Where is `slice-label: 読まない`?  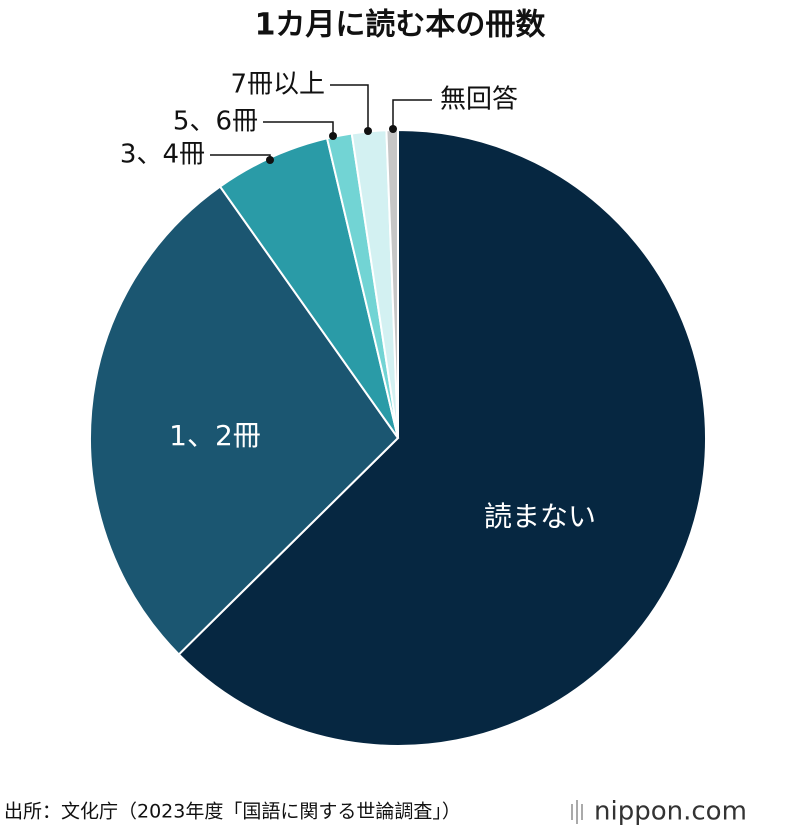
slice-label: 読まない is located at coordinates (540, 516).